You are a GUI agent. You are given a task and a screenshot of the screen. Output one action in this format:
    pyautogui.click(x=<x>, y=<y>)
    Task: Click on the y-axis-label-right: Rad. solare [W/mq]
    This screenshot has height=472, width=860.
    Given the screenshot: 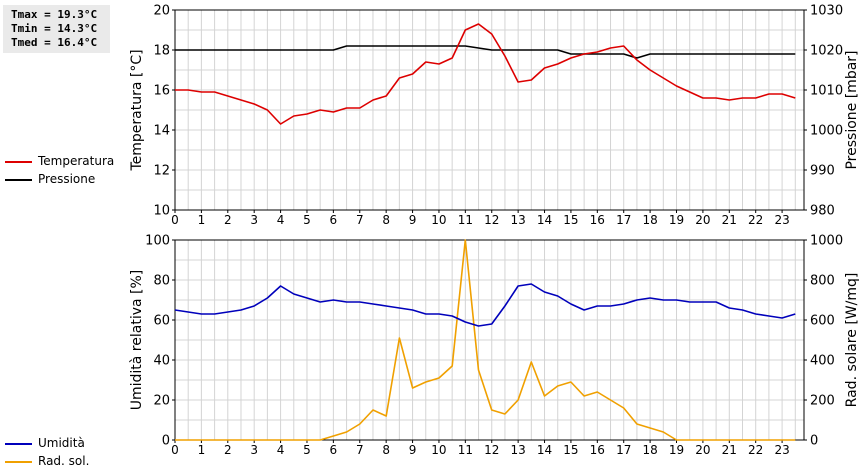 What is the action you would take?
    pyautogui.click(x=852, y=340)
    